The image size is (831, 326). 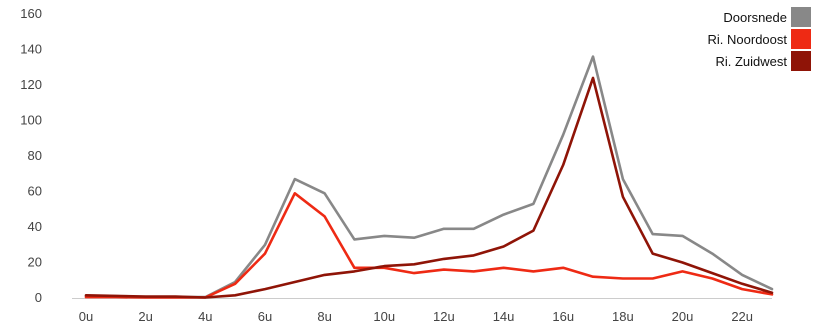 What do you see at coordinates (416, 316) in the screenshot?
I see `x-axis-ticks: 0u 2u 4u 6u 8u 10u 12u 14u 16u 18u 20u 22u` at bounding box center [416, 316].